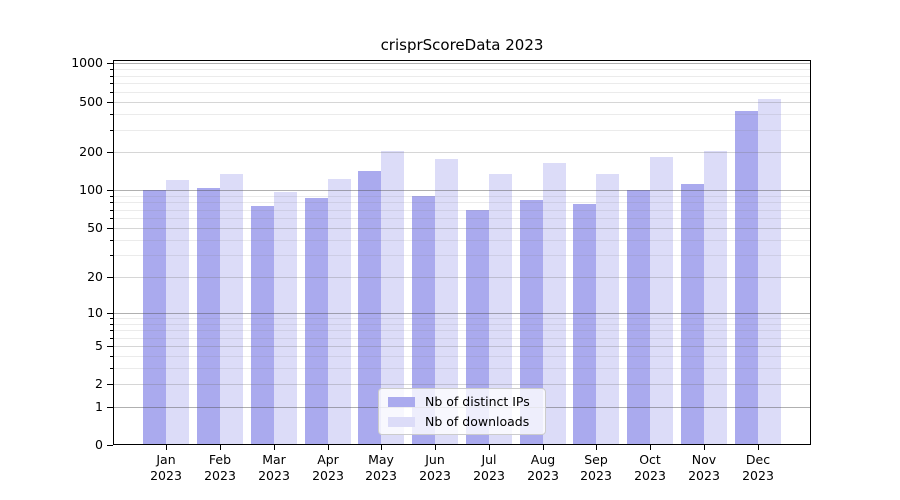 The image size is (900, 500). I want to click on x-tick-month: Jan, so click(166, 459).